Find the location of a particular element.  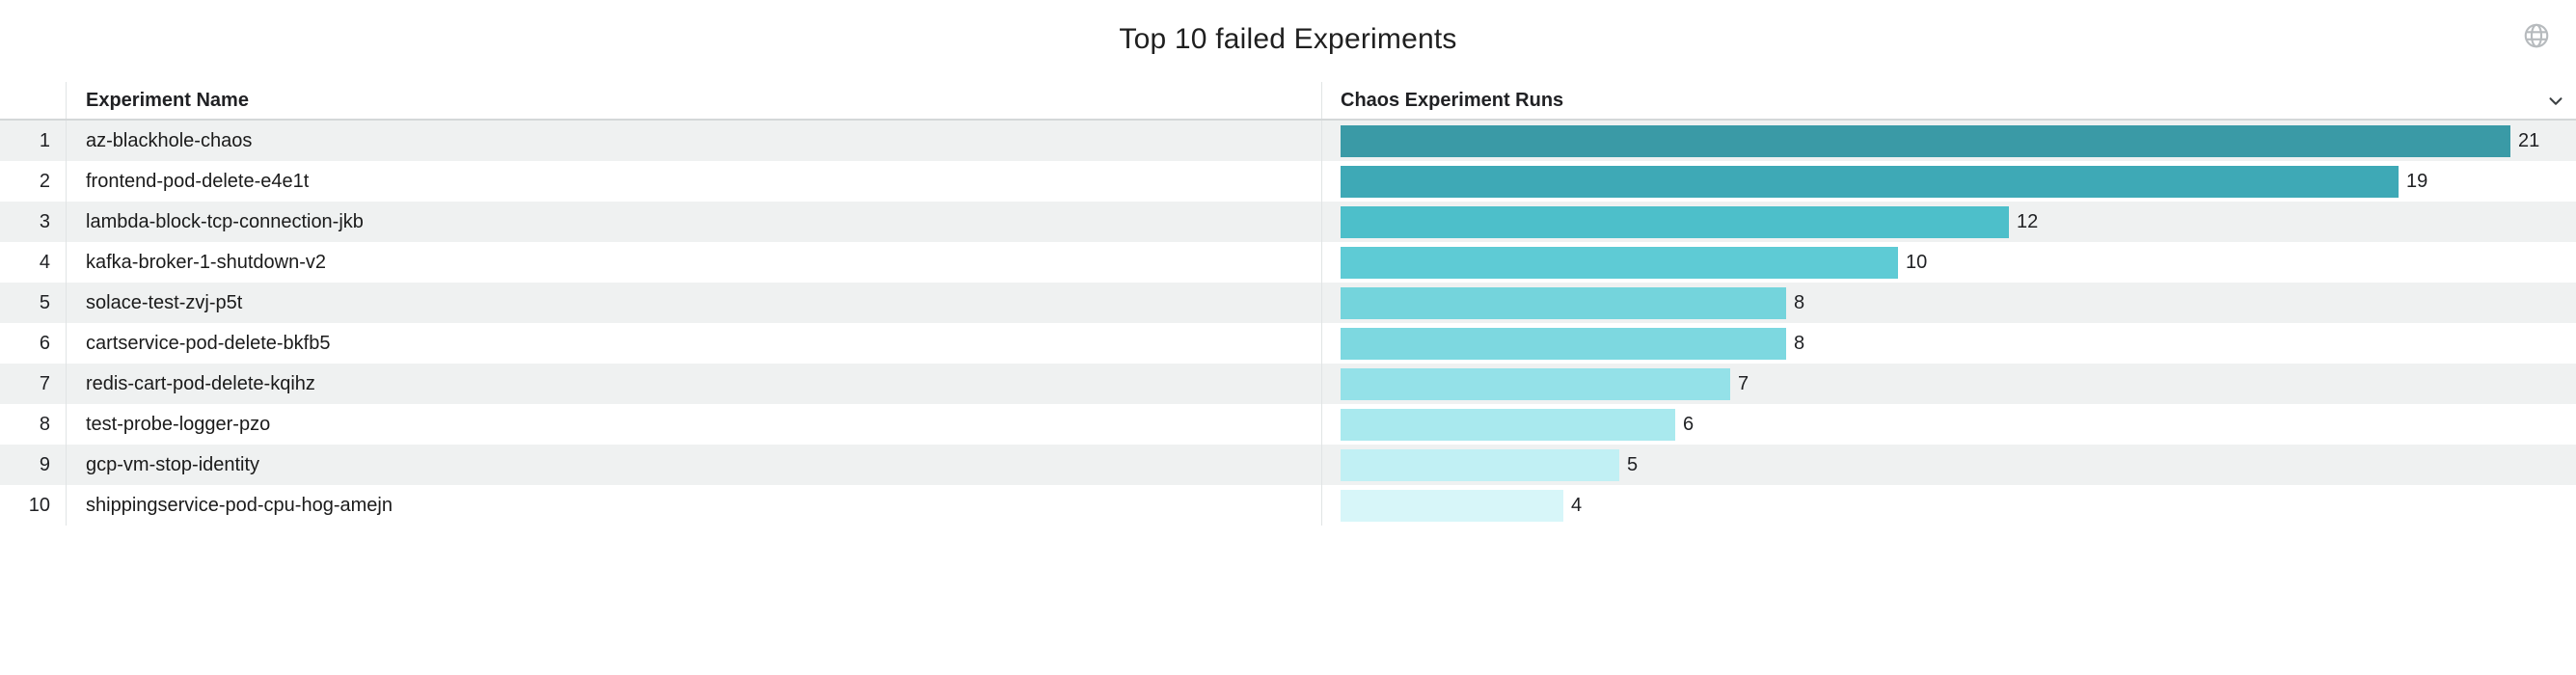

row-rank: 10 is located at coordinates (33, 505).